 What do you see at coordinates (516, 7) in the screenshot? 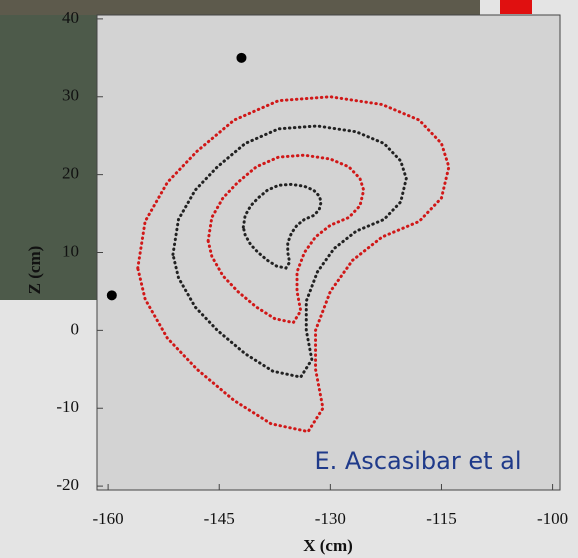
I see `photo-red` at bounding box center [516, 7].